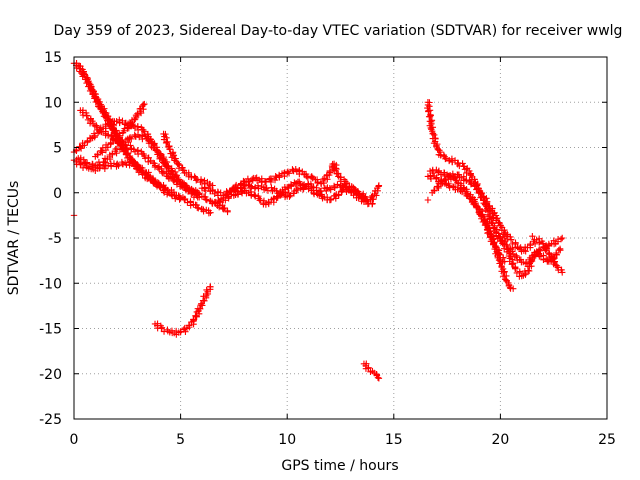 This screenshot has width=640, height=480. What do you see at coordinates (50, 420) in the screenshot?
I see `y-tick-label: -25` at bounding box center [50, 420].